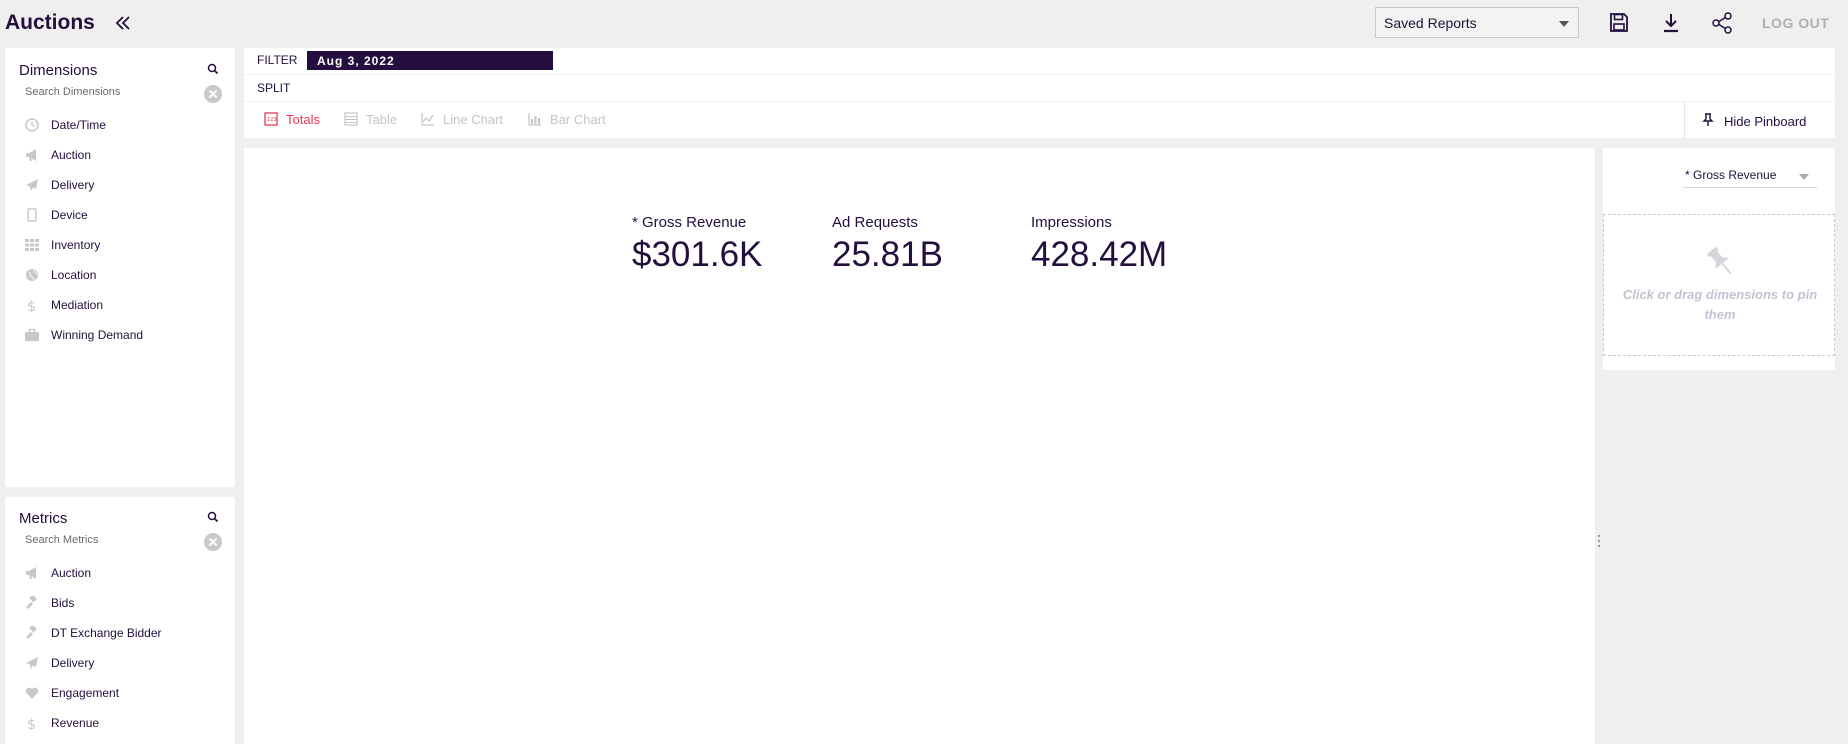 This screenshot has height=744, width=1848. I want to click on panel-resize-handle, so click(1599, 543).